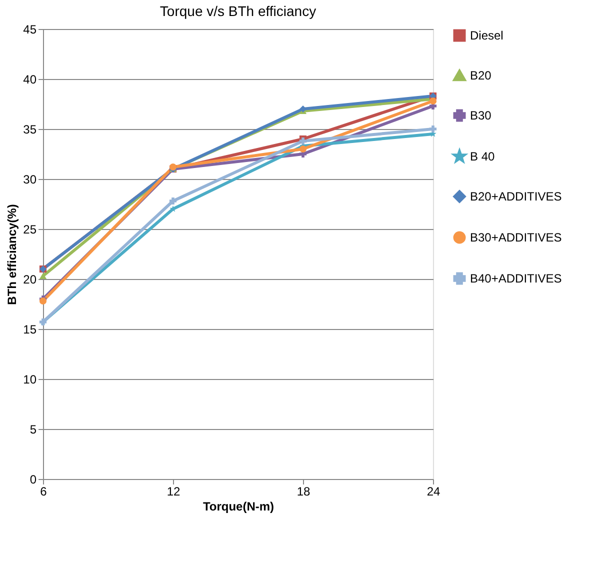 This screenshot has height=578, width=612. What do you see at coordinates (30, 129) in the screenshot?
I see `y-tick-label: 35` at bounding box center [30, 129].